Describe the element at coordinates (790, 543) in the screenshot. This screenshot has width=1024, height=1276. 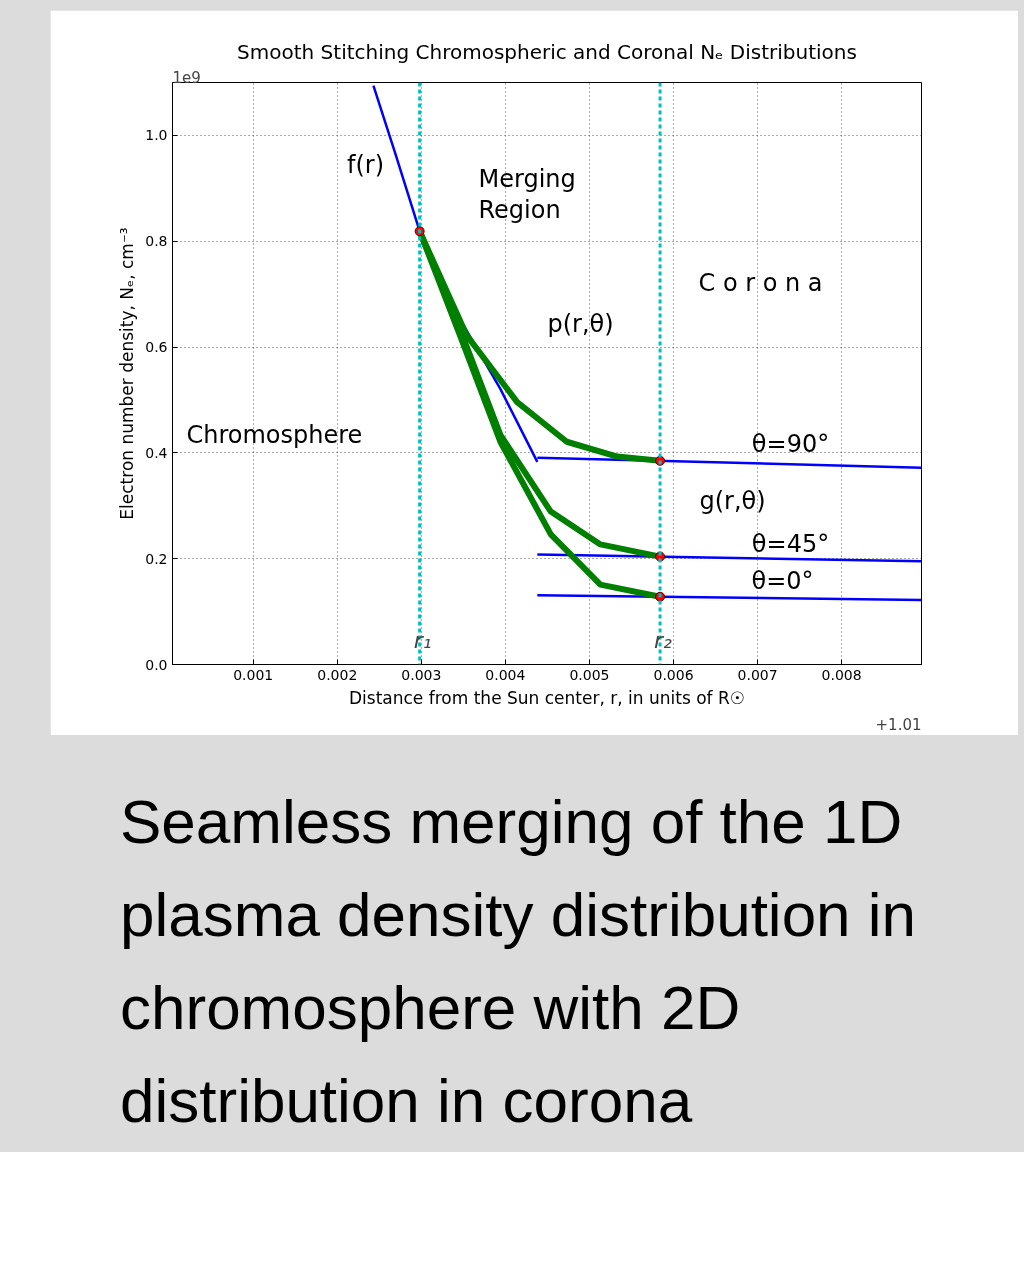
I see `annotation: θ=45°` at that location.